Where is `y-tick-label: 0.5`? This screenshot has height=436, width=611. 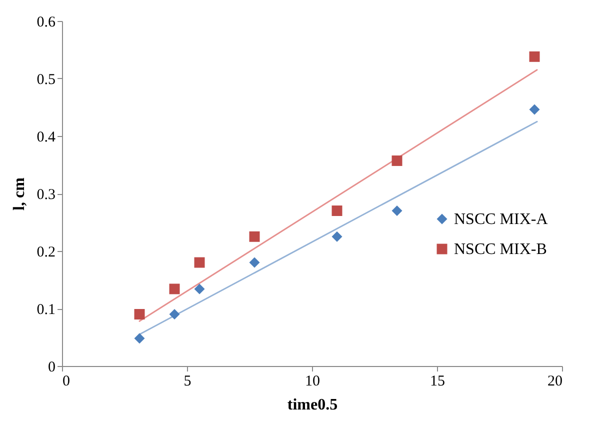
y-tick-label: 0.5 is located at coordinates (46, 80).